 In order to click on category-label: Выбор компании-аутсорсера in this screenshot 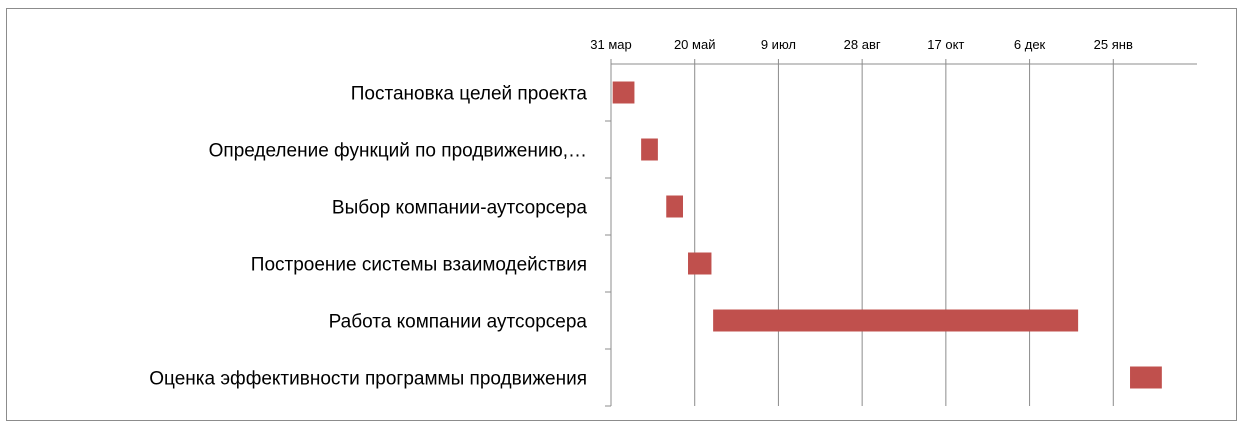, I will do `click(460, 208)`.